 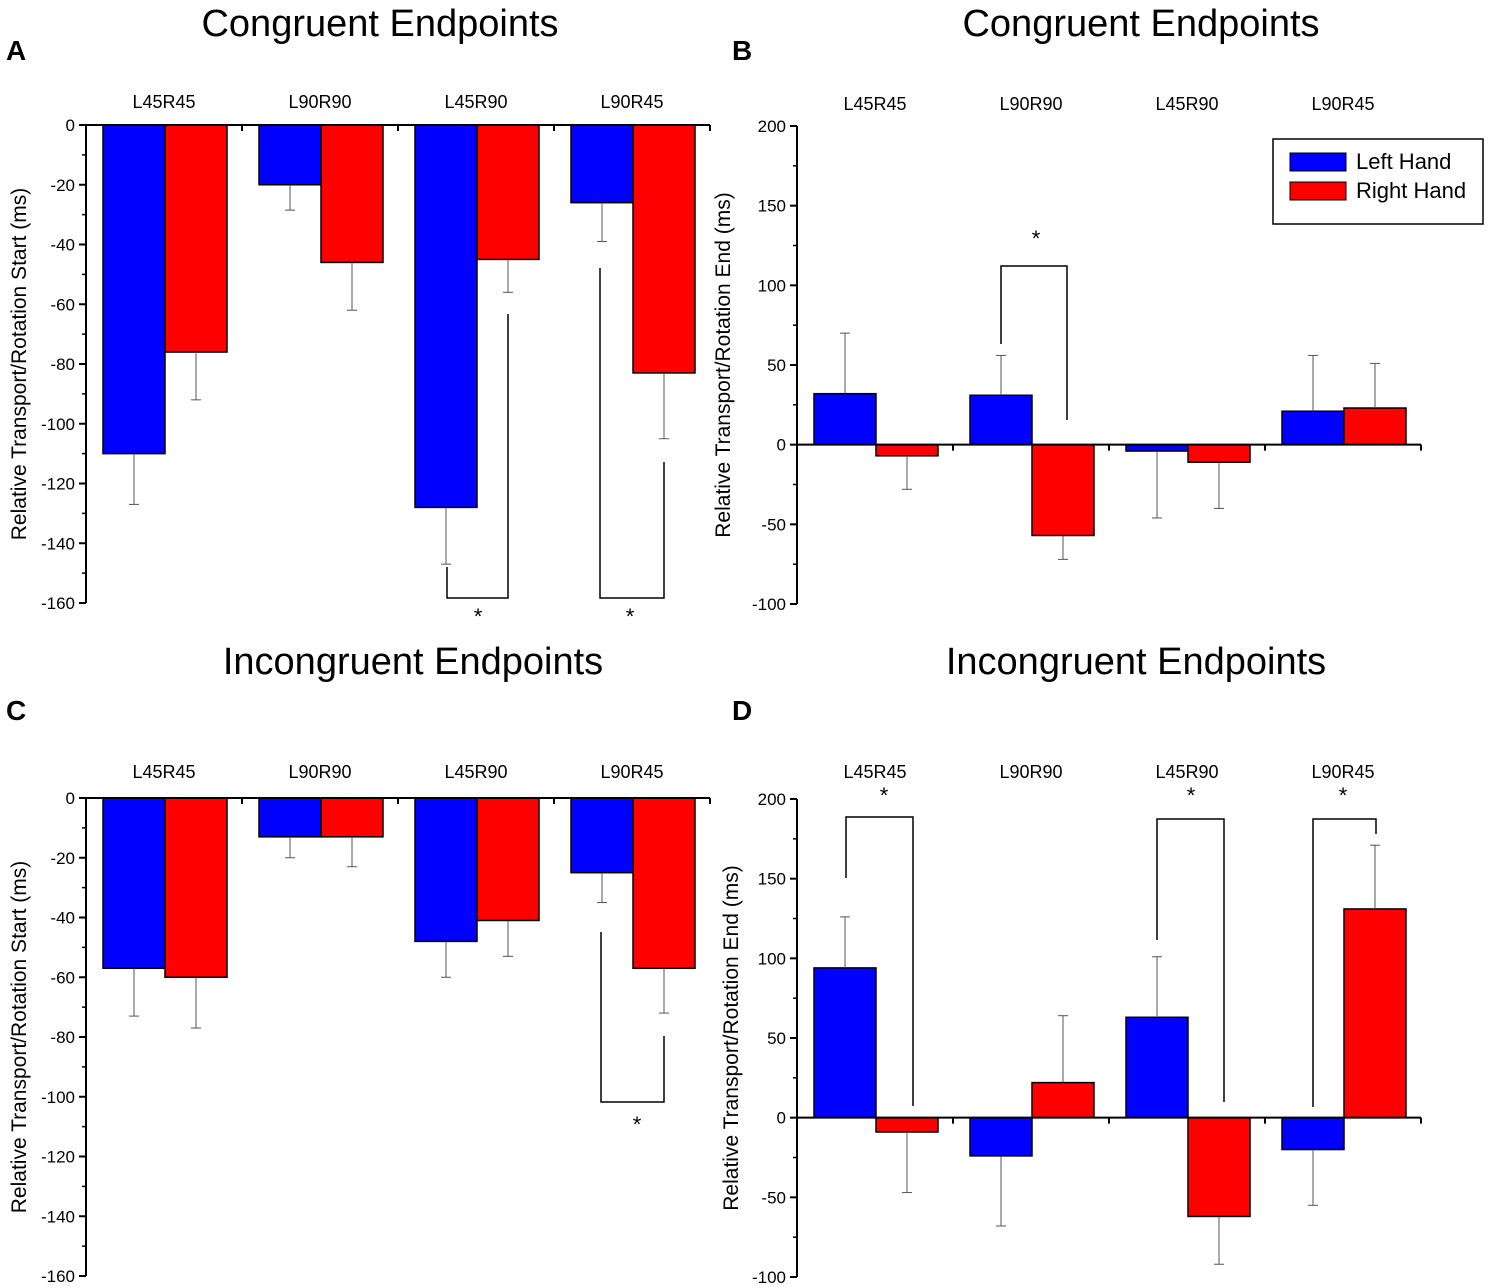 What do you see at coordinates (16, 50) in the screenshot?
I see `panel-letter: A` at bounding box center [16, 50].